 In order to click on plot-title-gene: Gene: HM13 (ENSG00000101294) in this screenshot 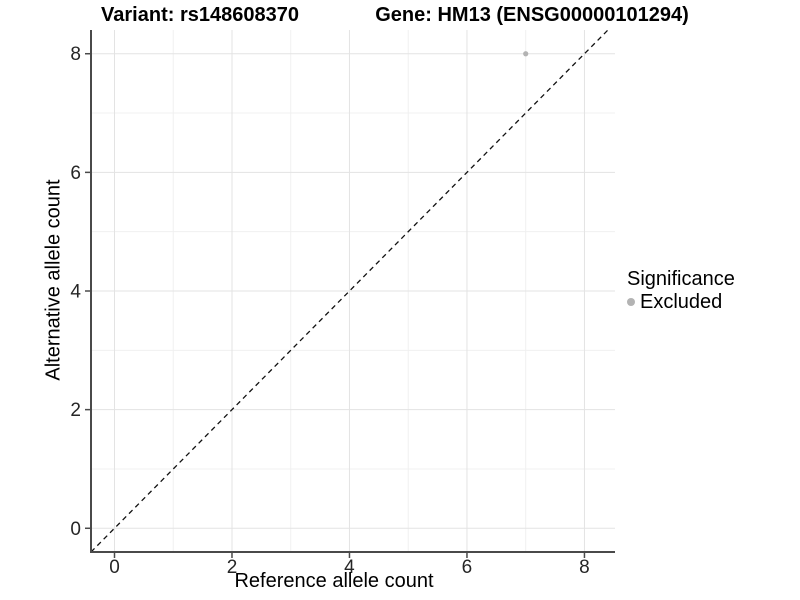, I will do `click(532, 15)`.